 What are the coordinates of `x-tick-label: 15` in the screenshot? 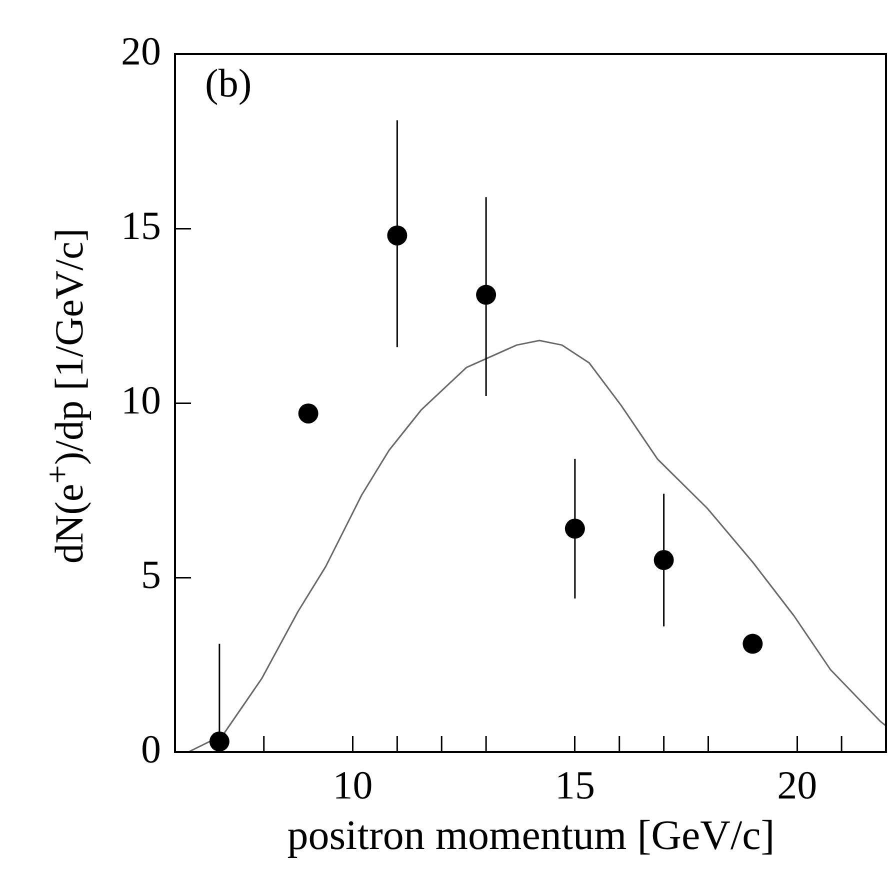 It's located at (574, 785).